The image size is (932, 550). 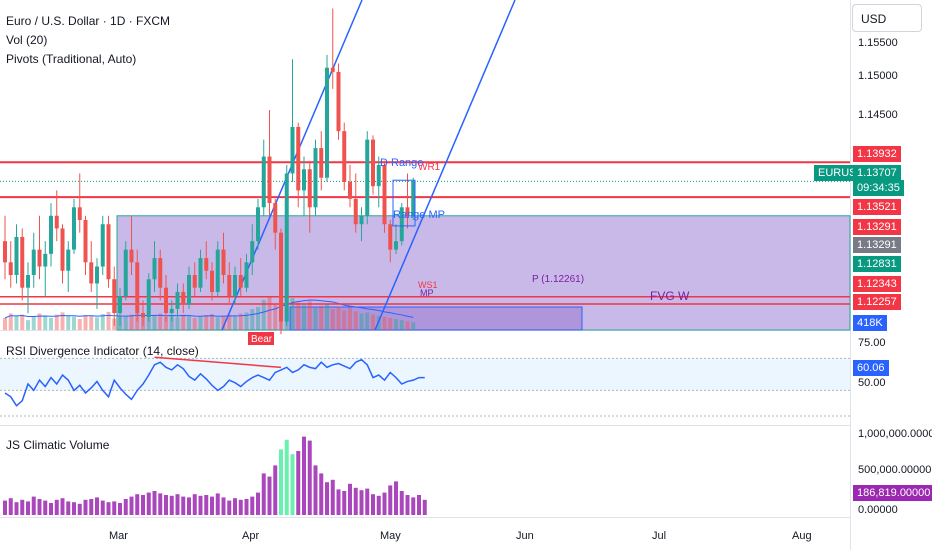 What do you see at coordinates (251, 536) in the screenshot?
I see `x-tick-apr: Apr` at bounding box center [251, 536].